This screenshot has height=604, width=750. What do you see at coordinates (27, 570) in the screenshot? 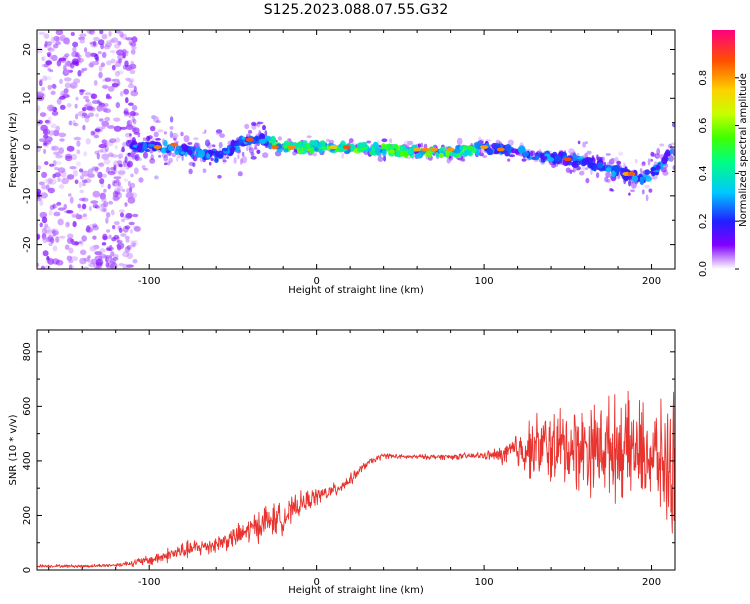
I see `snr-y-tick-label: 0` at bounding box center [27, 570].